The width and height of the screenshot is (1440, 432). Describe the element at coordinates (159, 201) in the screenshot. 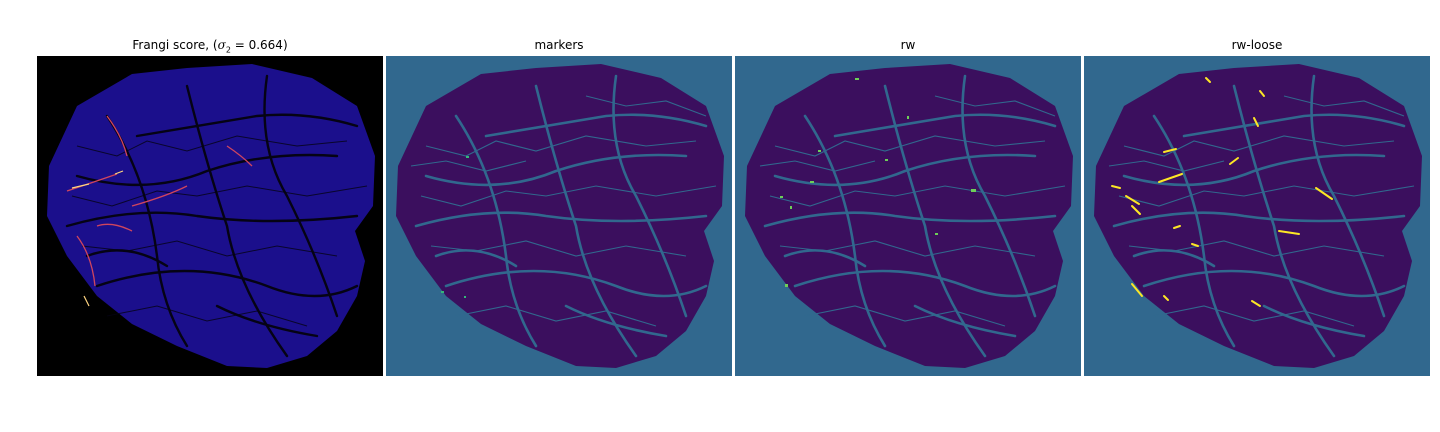

I see `vessel-highlights` at that location.